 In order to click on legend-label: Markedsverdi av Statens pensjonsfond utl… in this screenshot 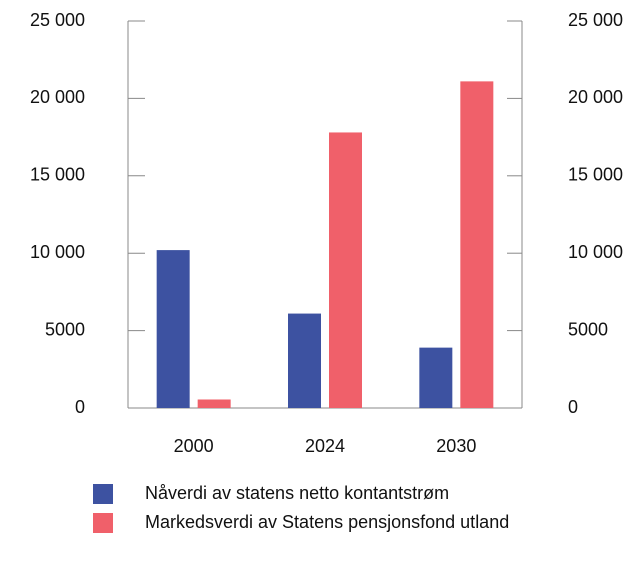, I will do `click(327, 522)`.